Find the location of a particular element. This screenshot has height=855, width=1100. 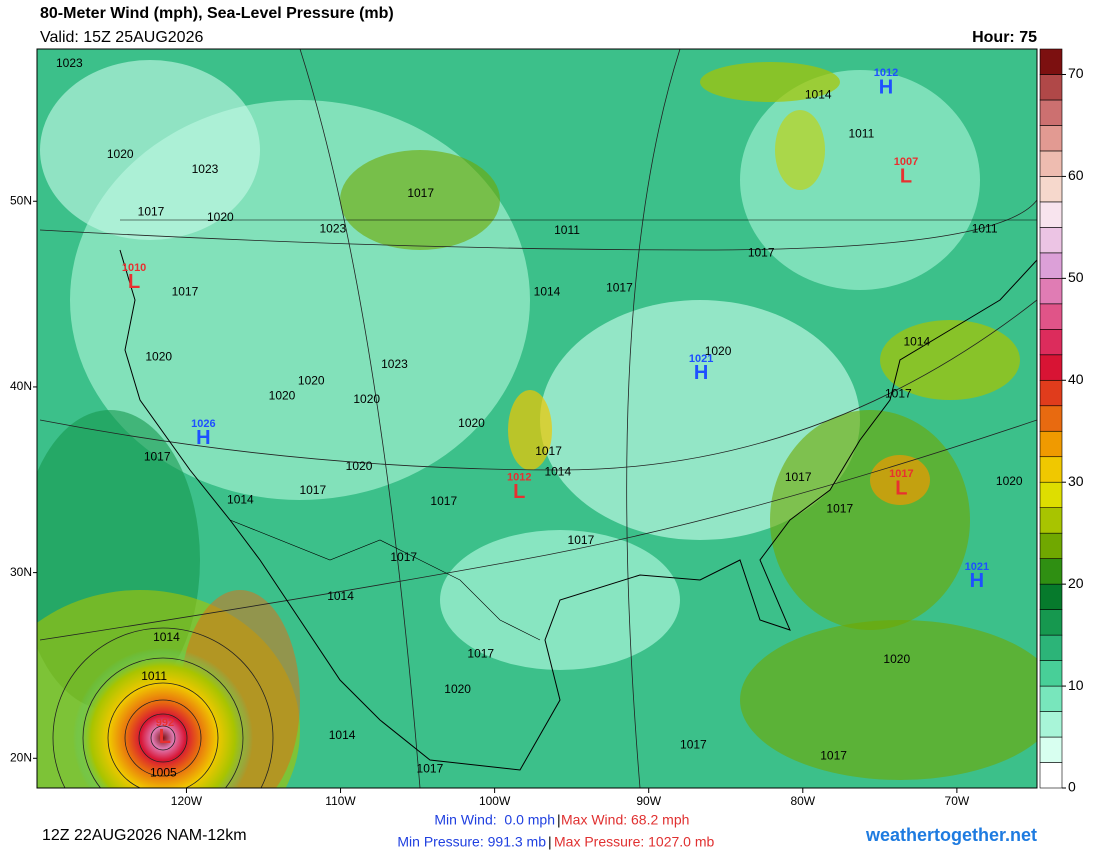

max-pressure: Max Pressure: 1027.0 mb is located at coordinates (634, 842).